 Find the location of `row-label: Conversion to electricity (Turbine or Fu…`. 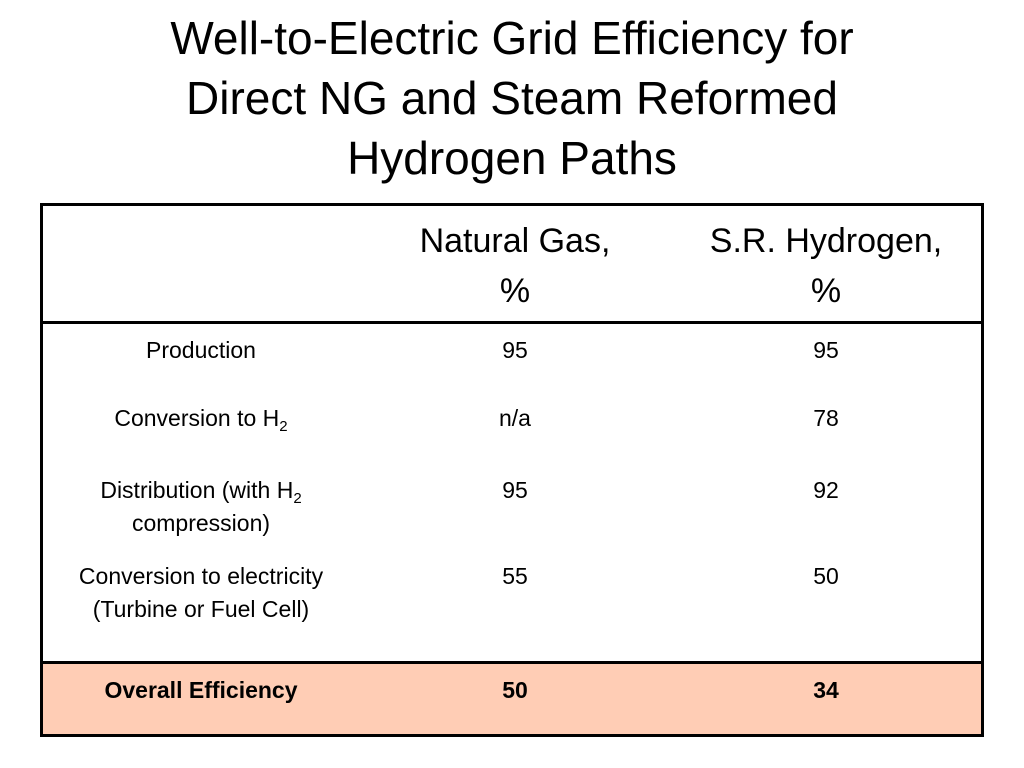

row-label: Conversion to electricity (Turbine or Fu… is located at coordinates (201, 592).